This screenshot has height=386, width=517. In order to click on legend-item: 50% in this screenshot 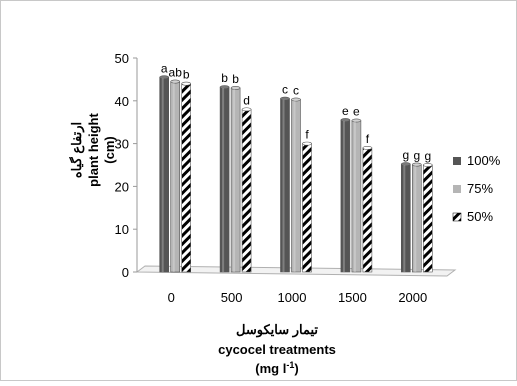, I will do `click(472, 216)`.